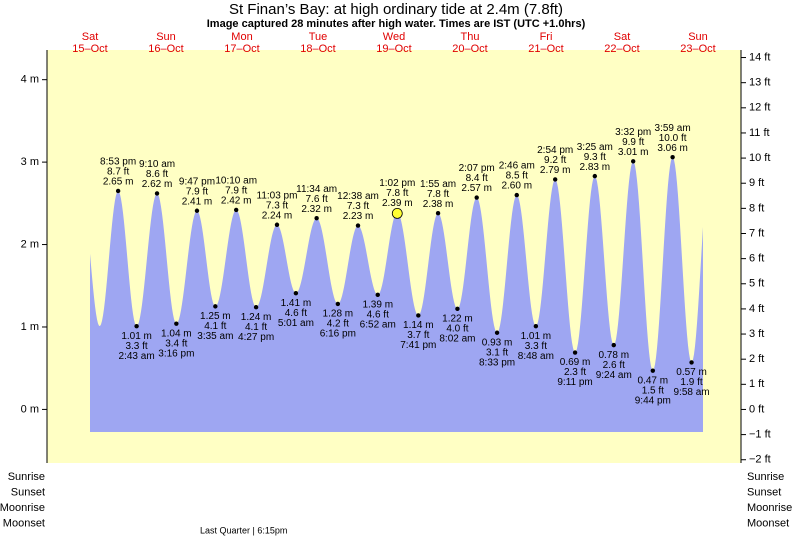 This screenshot has height=544, width=793. What do you see at coordinates (166, 37) in the screenshot?
I see `day-name: Sun` at bounding box center [166, 37].